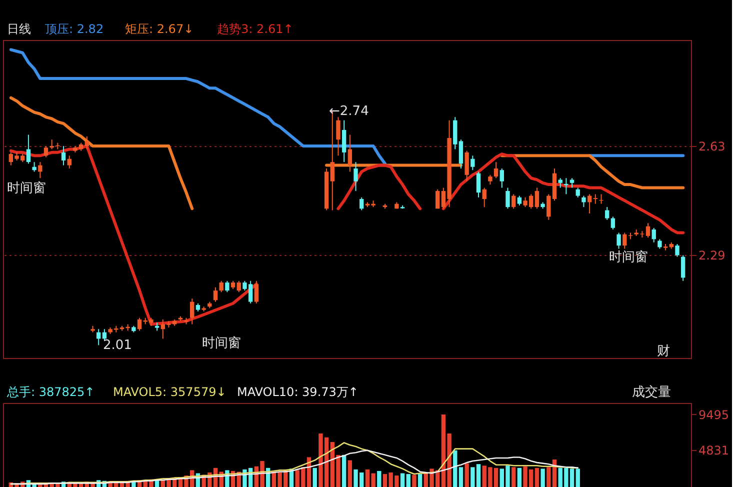  I want to click on text: MAVOL5: 357579↓, so click(169, 392).